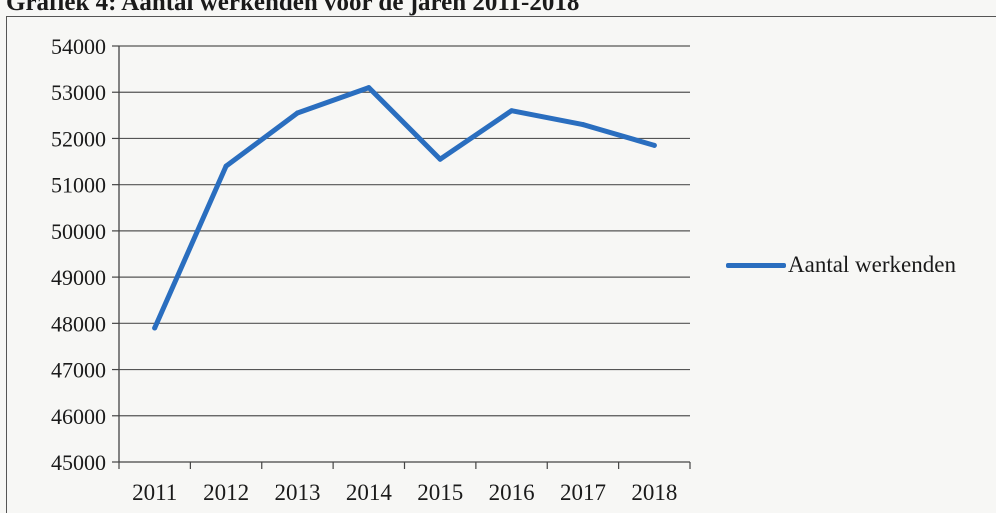 Image resolution: width=996 pixels, height=513 pixels. Describe the element at coordinates (872, 264) in the screenshot. I see `legend-label: Aantal werkenden` at that location.